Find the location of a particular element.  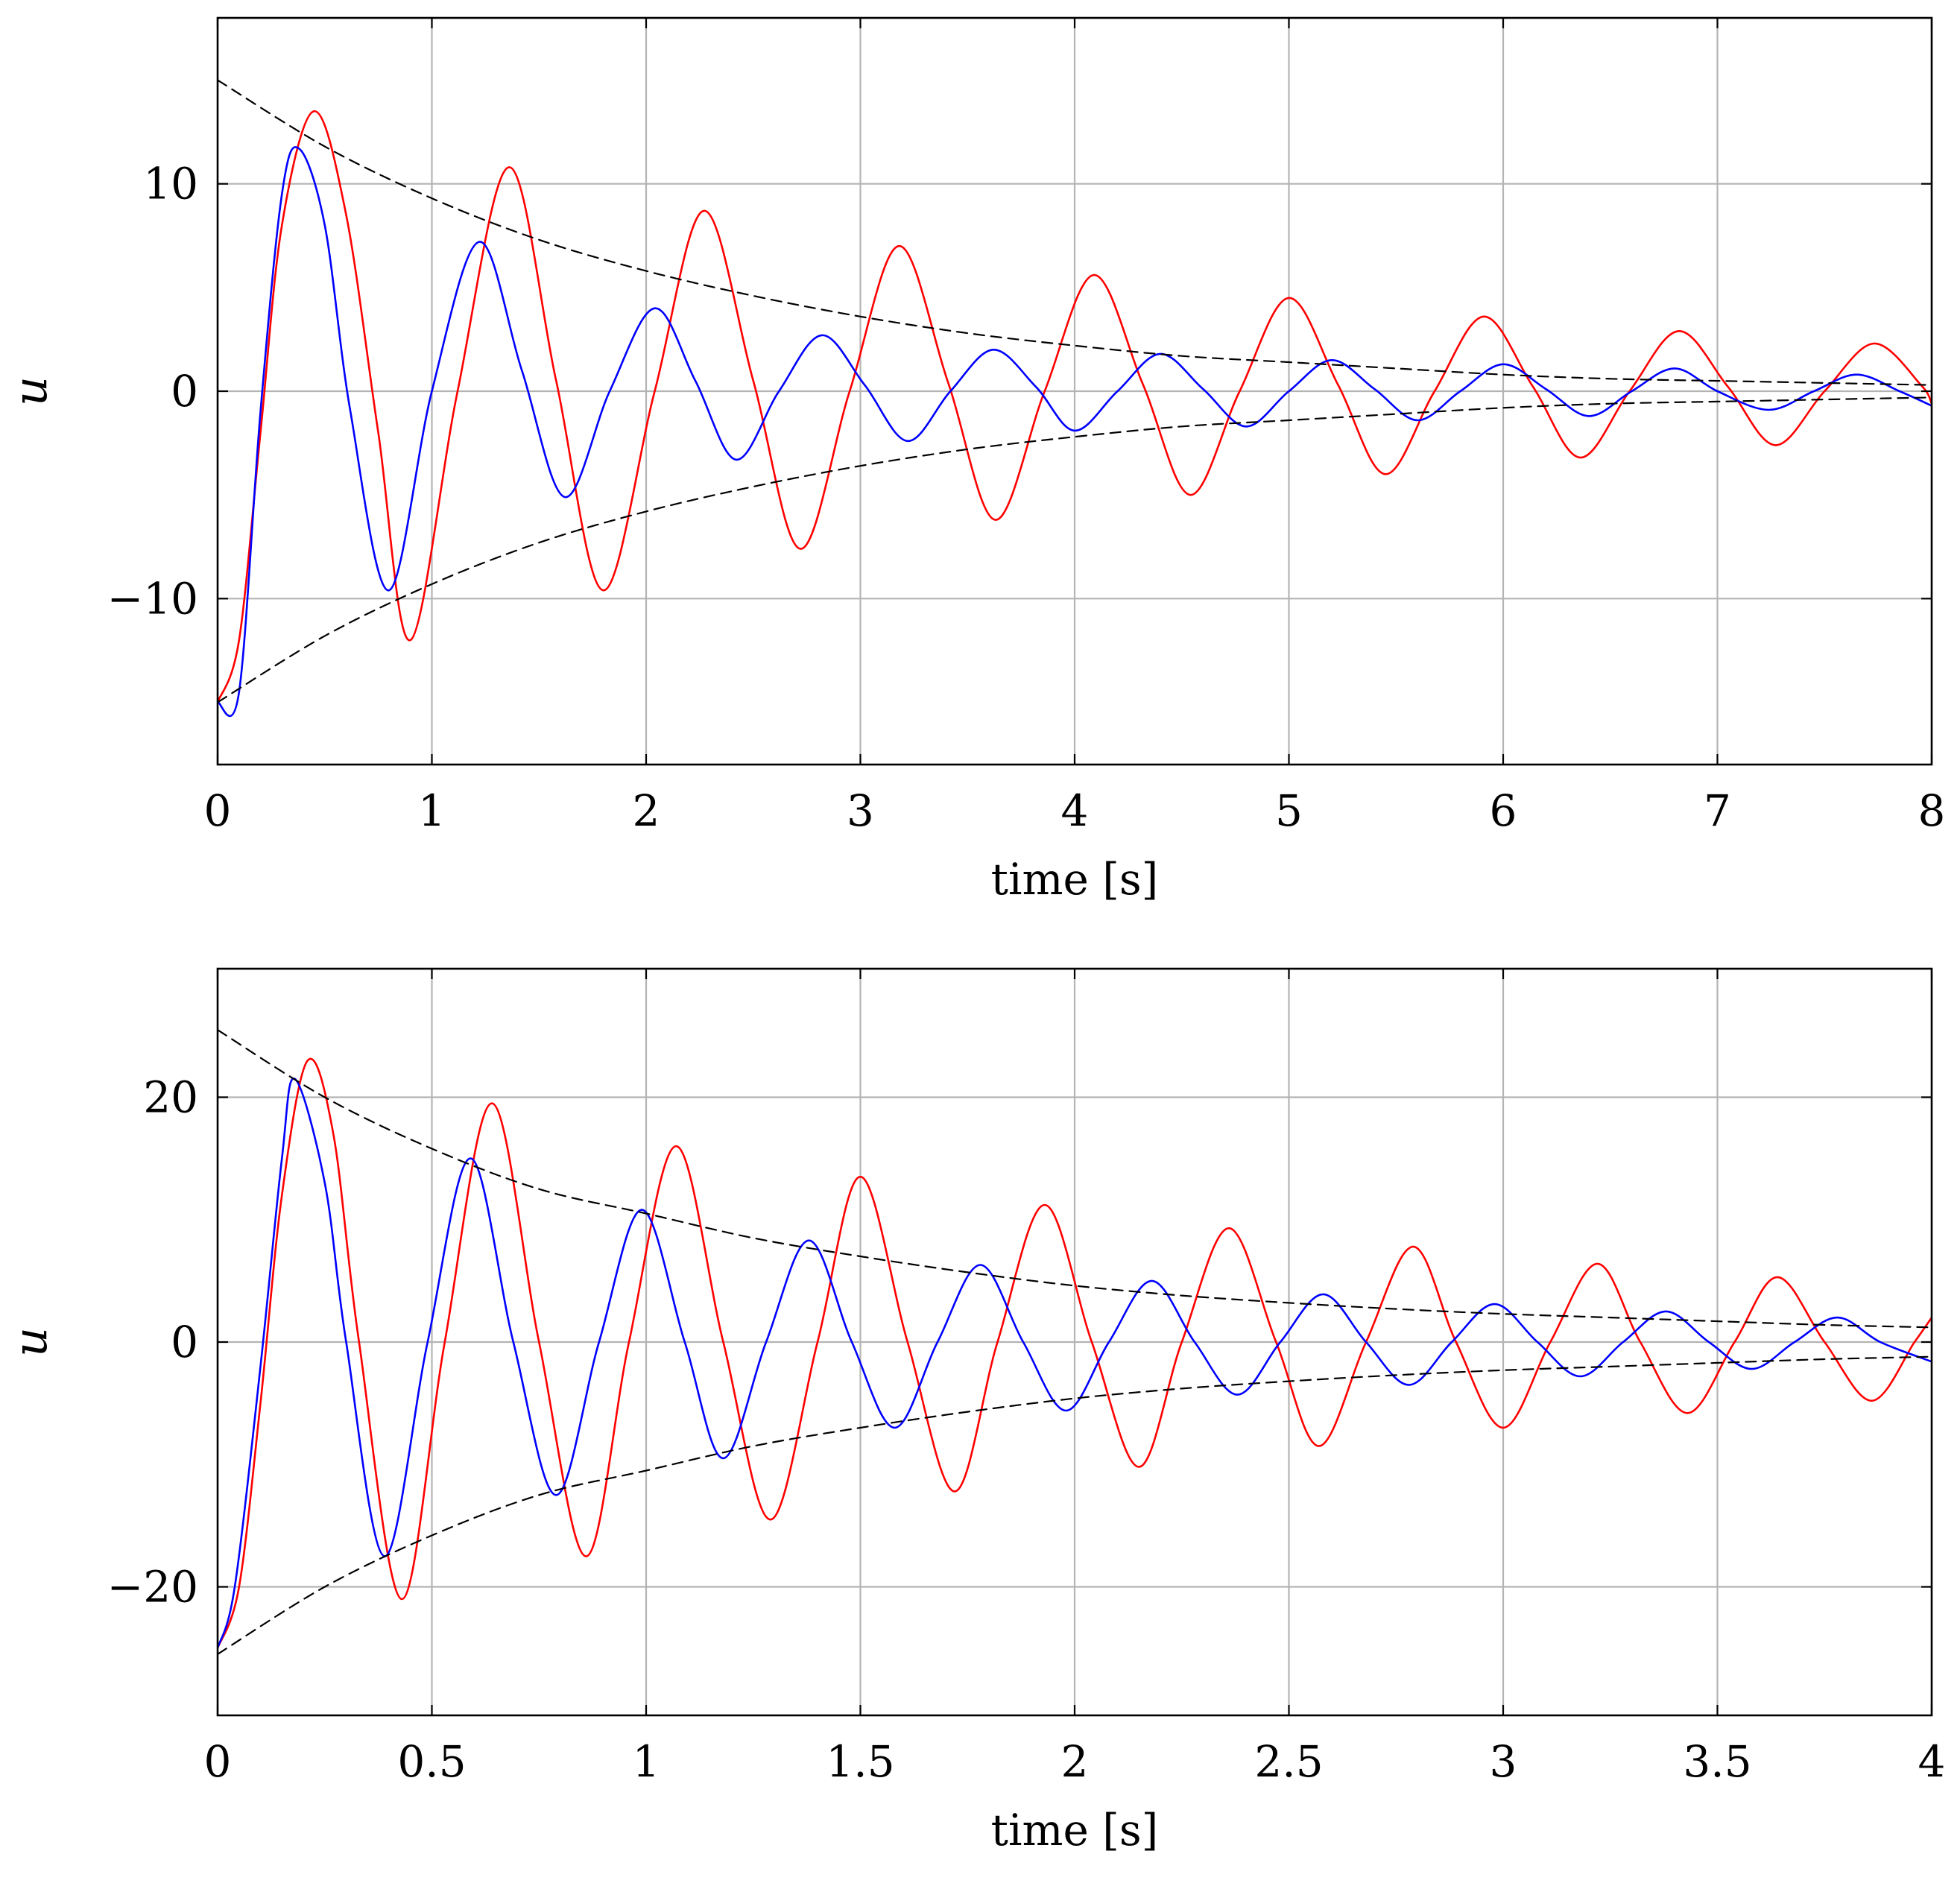

bottom-chart-xtick-label: 2.5 is located at coordinates (1288, 1761).